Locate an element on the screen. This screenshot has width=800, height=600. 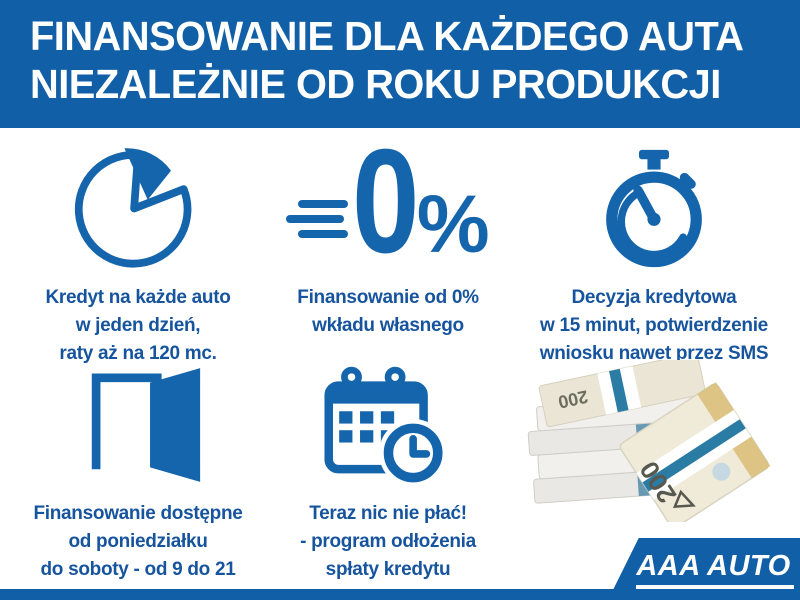
money-stacks-image: 200 200 is located at coordinates (649, 441).